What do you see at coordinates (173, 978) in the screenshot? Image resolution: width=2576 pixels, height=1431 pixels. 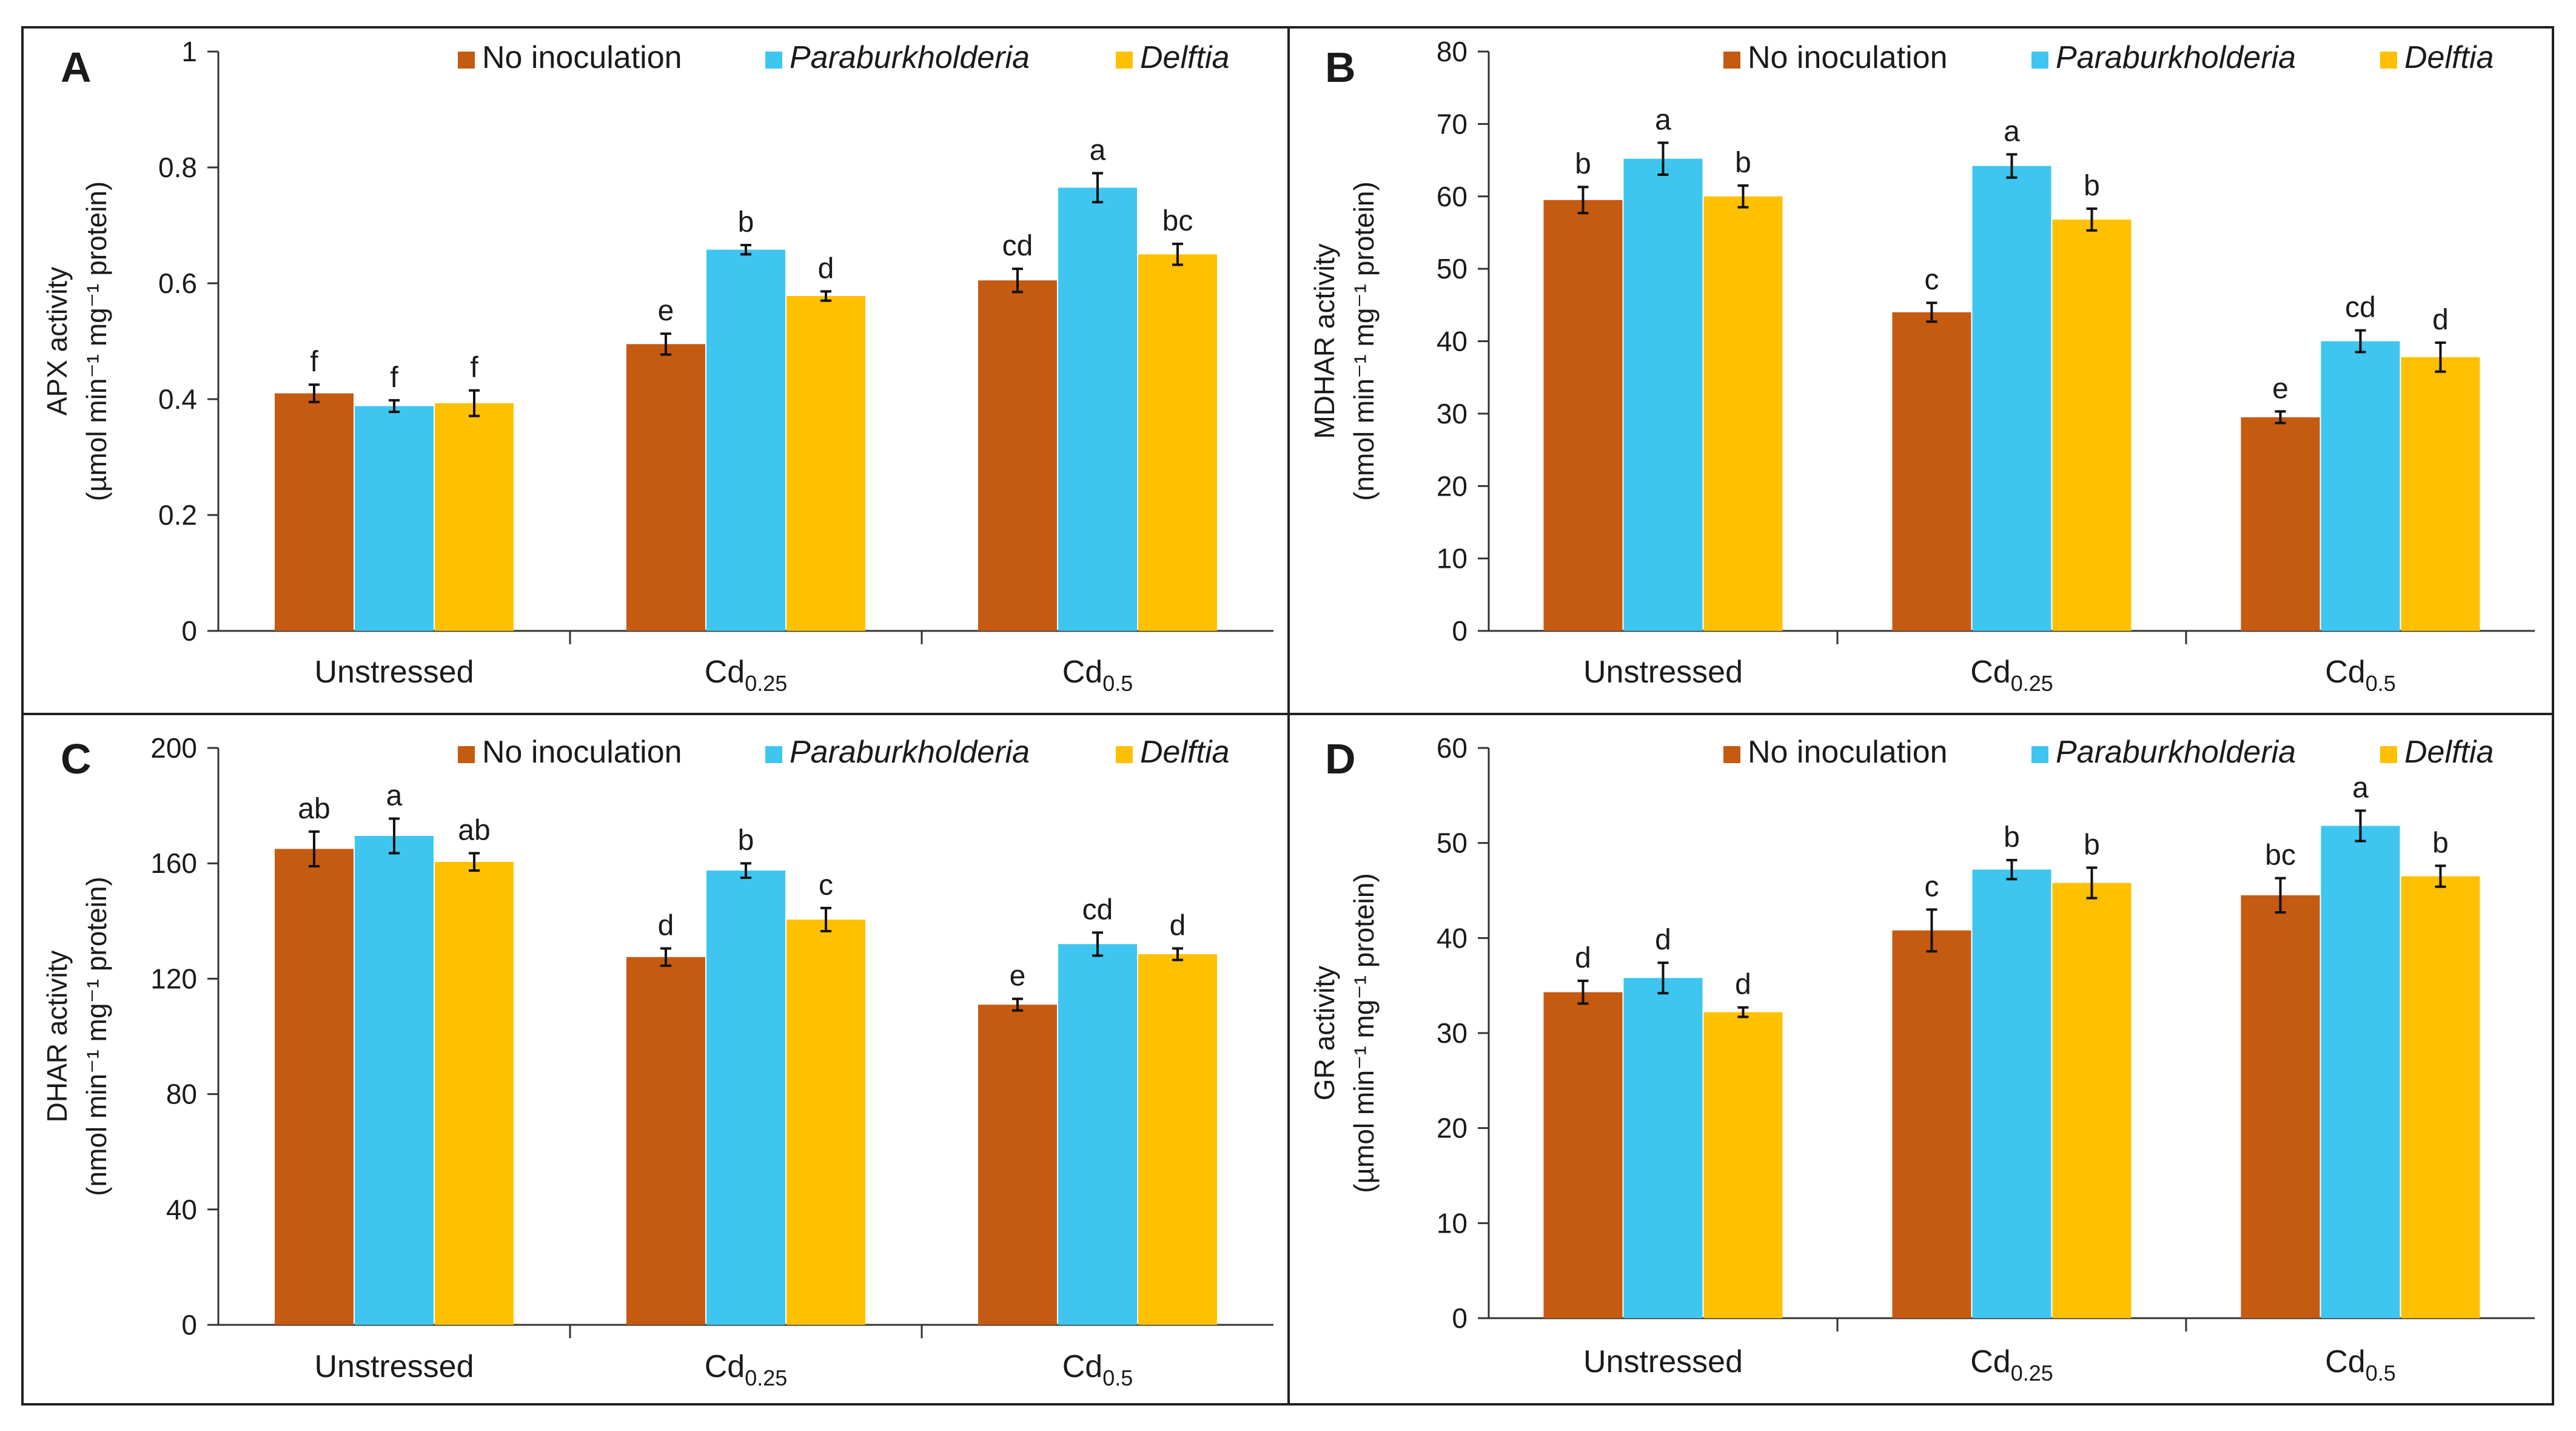 I see `y-tick-label: 120` at bounding box center [173, 978].